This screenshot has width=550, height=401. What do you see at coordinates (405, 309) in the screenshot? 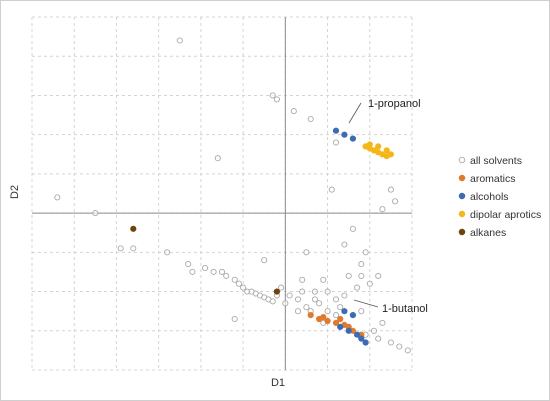
I see `annotation-label: 1-butanol` at bounding box center [405, 309].